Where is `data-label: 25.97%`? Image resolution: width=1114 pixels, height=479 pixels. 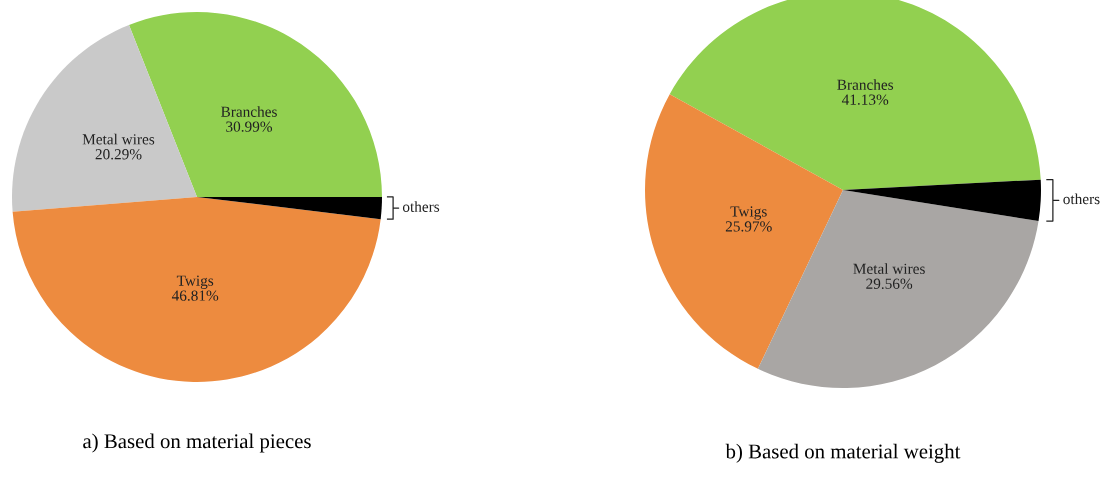 data-label: 25.97% is located at coordinates (748, 226).